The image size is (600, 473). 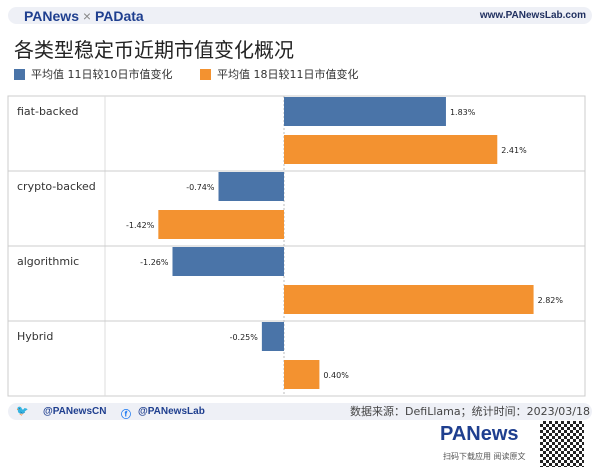 I want to click on logo: PANews × PAData, so click(x=84, y=16).